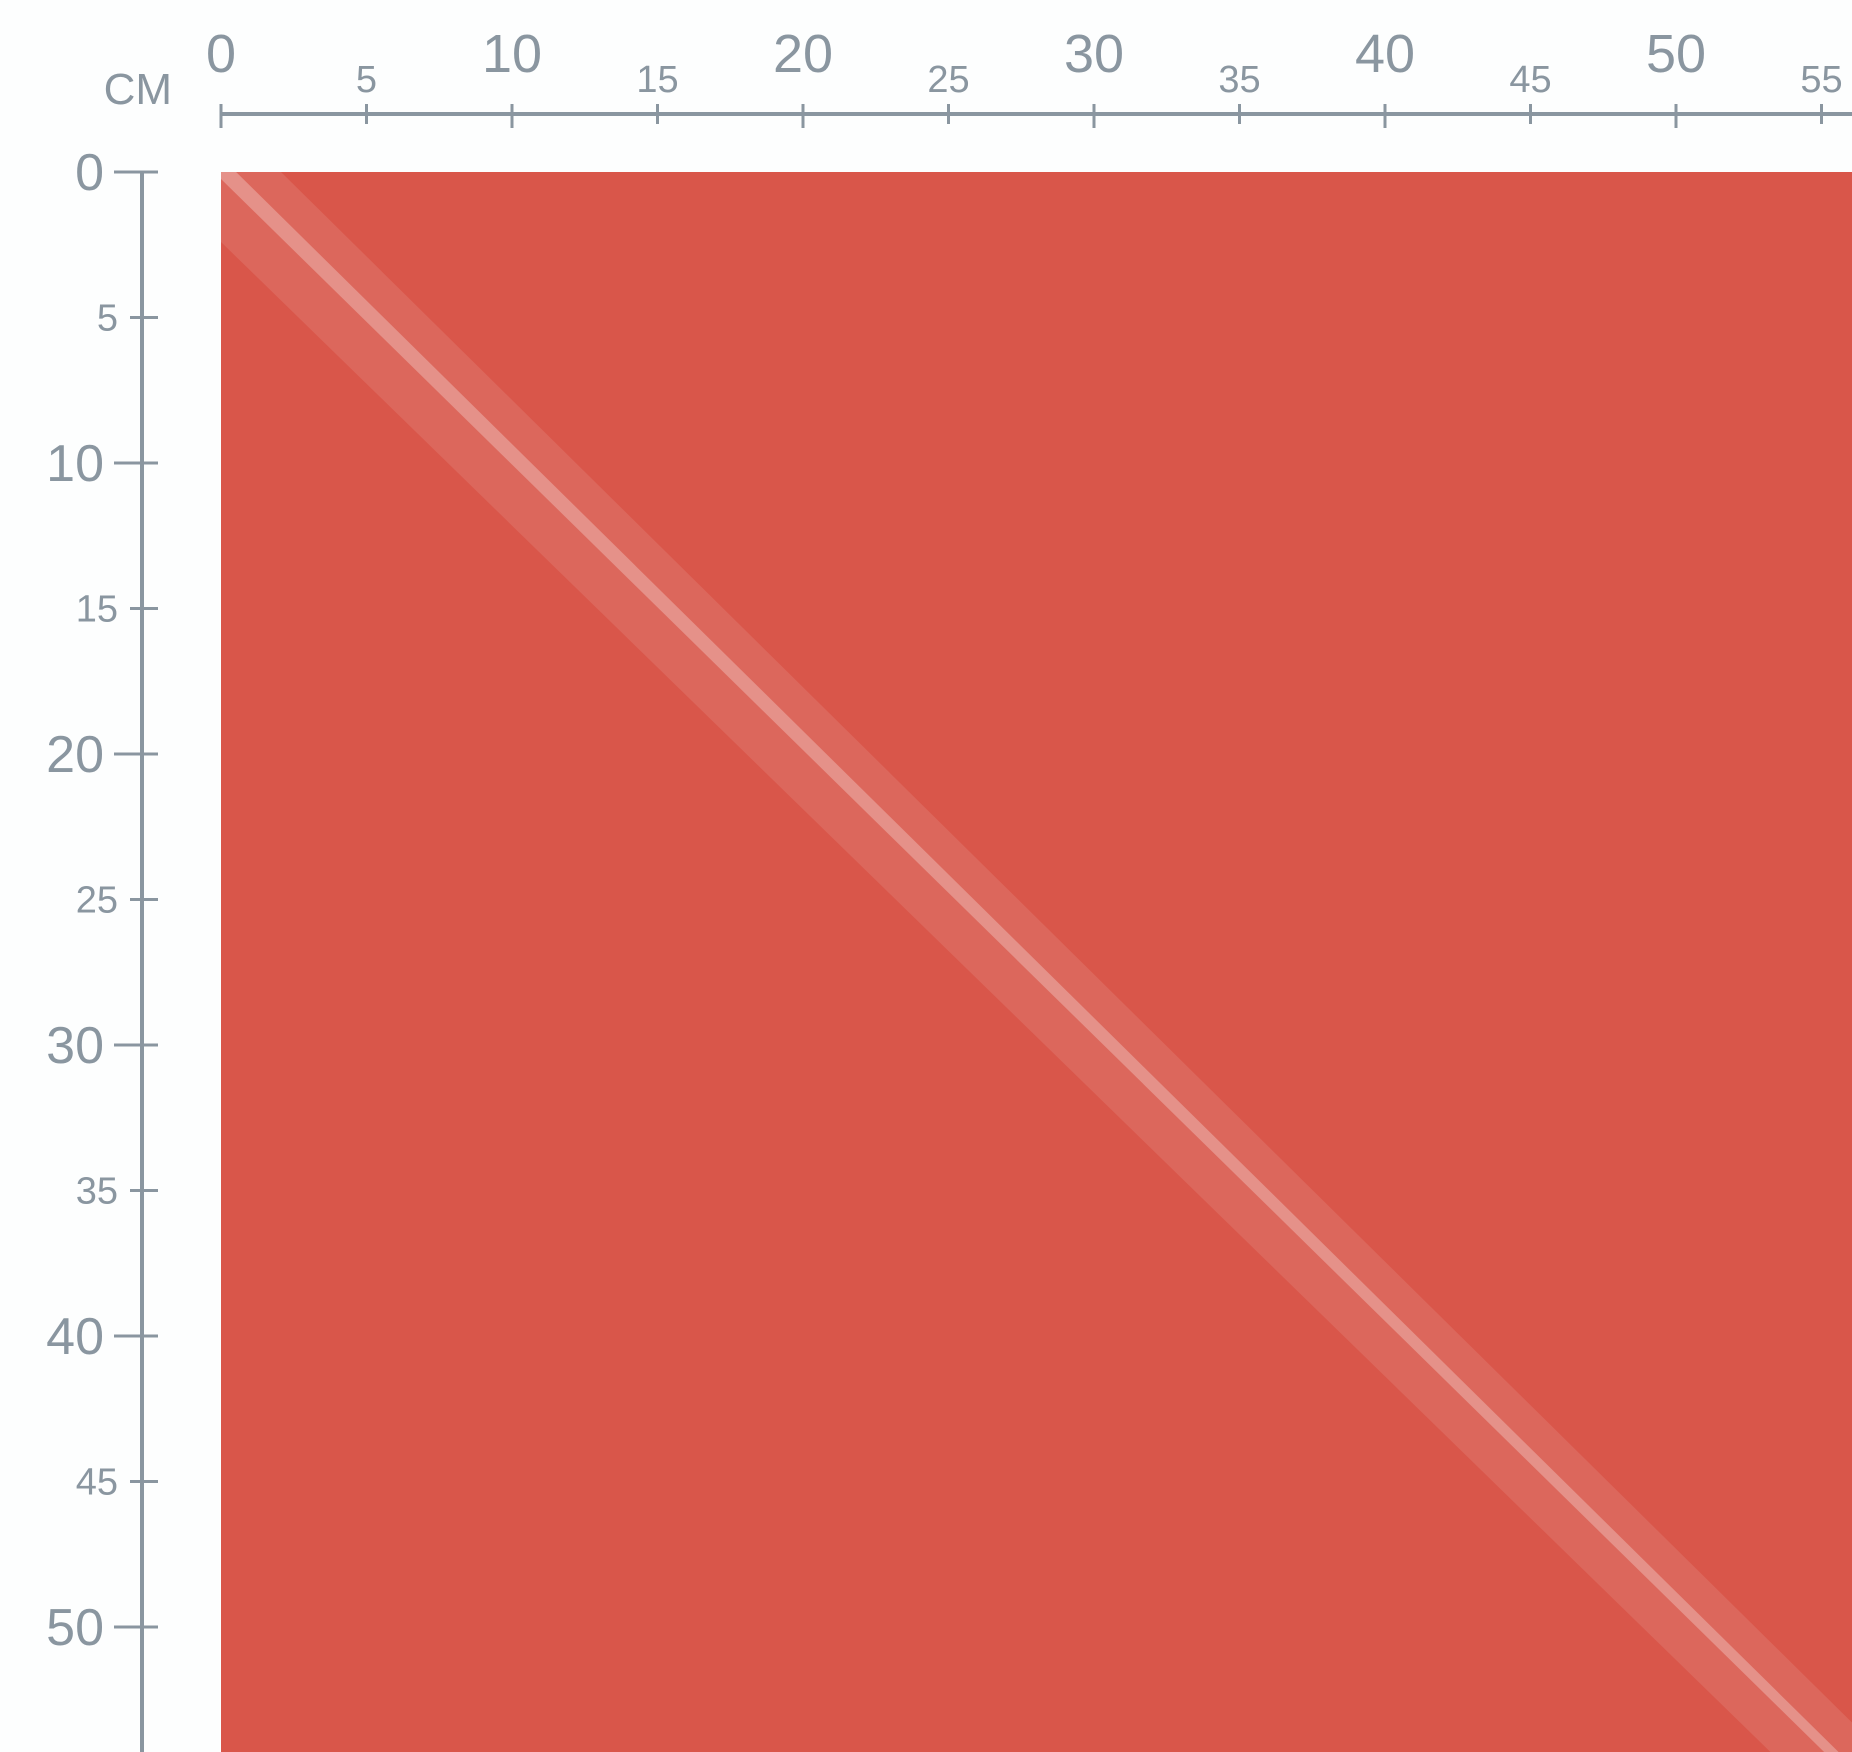 The height and width of the screenshot is (1752, 1852). I want to click on horizontal-ruler: CM 0 5 10 15 20 25 30 35 40 45 50 55, so click(978, 76).